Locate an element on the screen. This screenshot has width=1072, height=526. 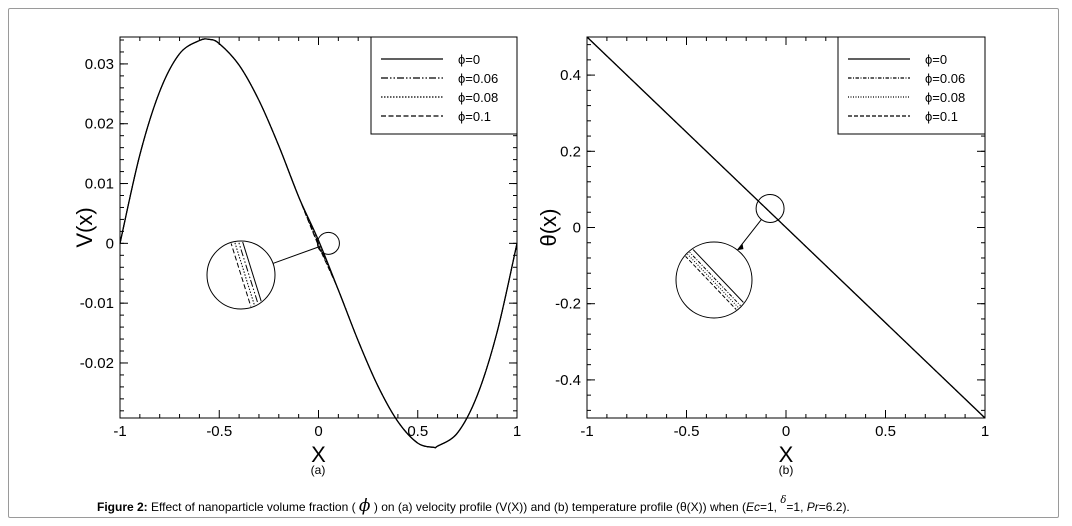
y-tick-label: 0.4 is located at coordinates (570, 75).